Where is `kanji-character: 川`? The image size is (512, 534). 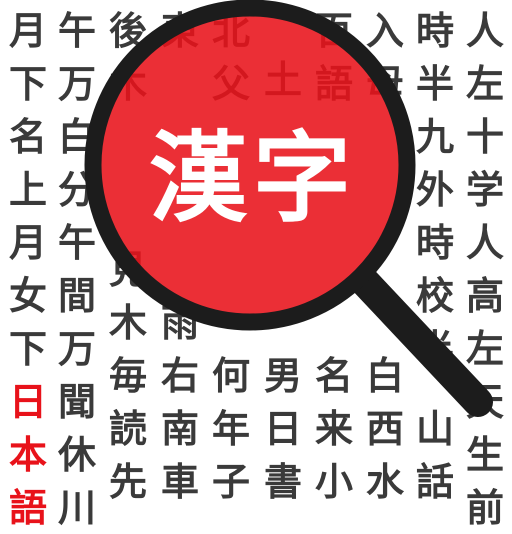 kanji-character: 川 is located at coordinates (76, 507).